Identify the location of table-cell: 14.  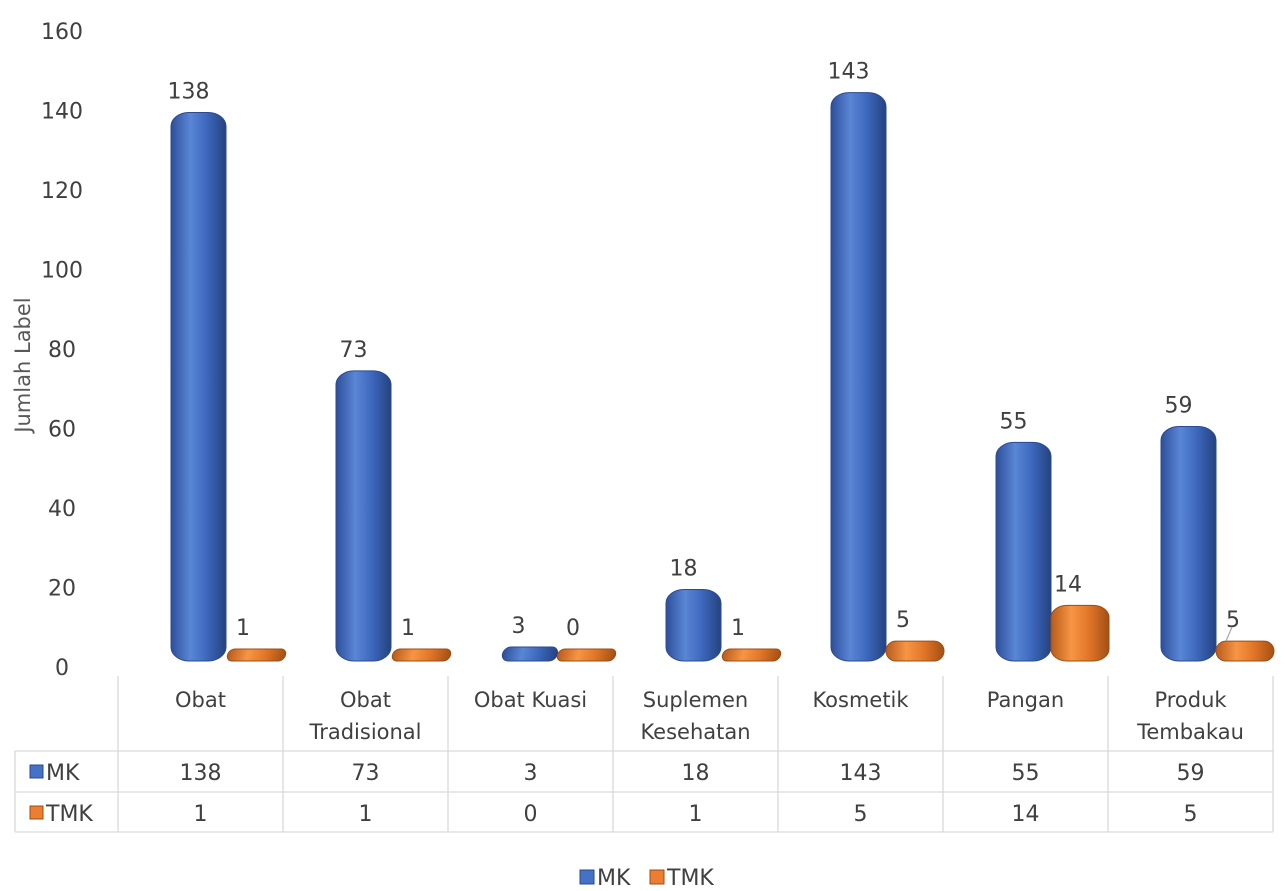
(1026, 814).